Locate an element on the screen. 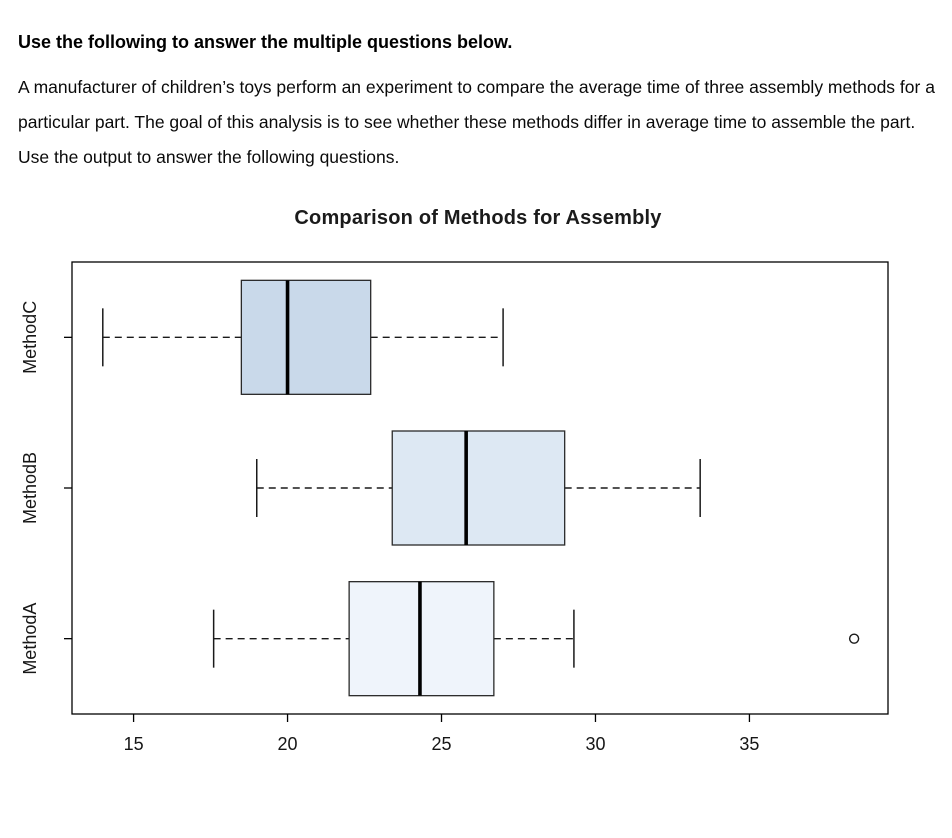 The width and height of the screenshot is (952, 838). x-axis-tick-label: 35 is located at coordinates (749, 744).